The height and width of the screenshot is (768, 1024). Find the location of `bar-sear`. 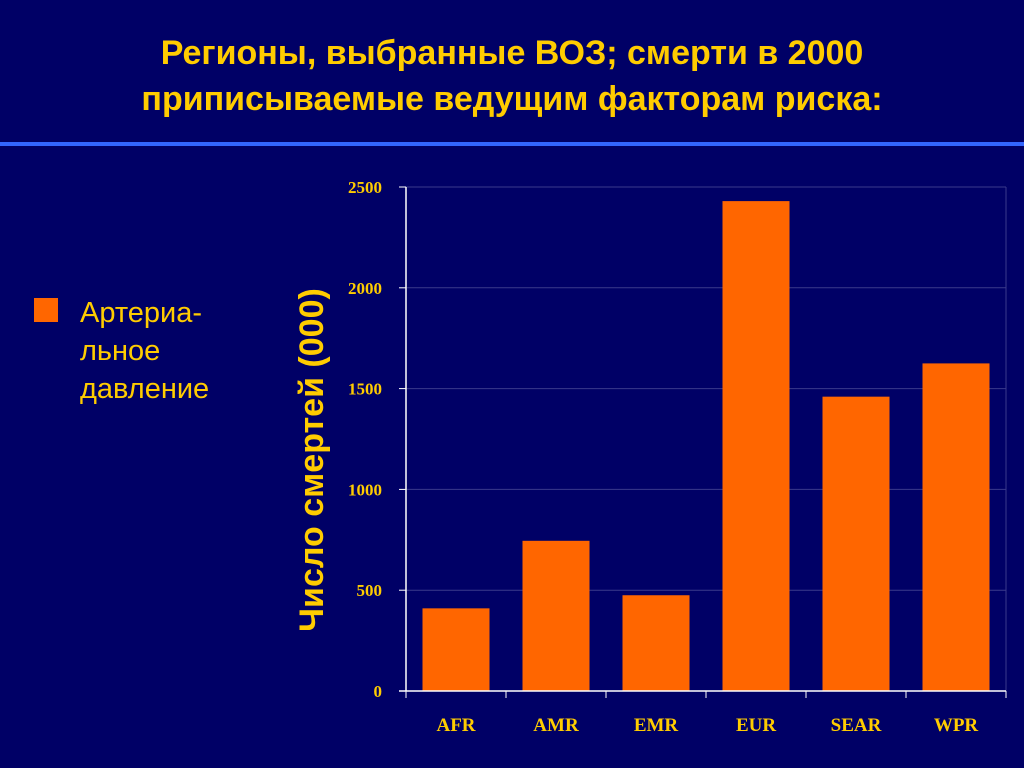

bar-sear is located at coordinates (856, 543).